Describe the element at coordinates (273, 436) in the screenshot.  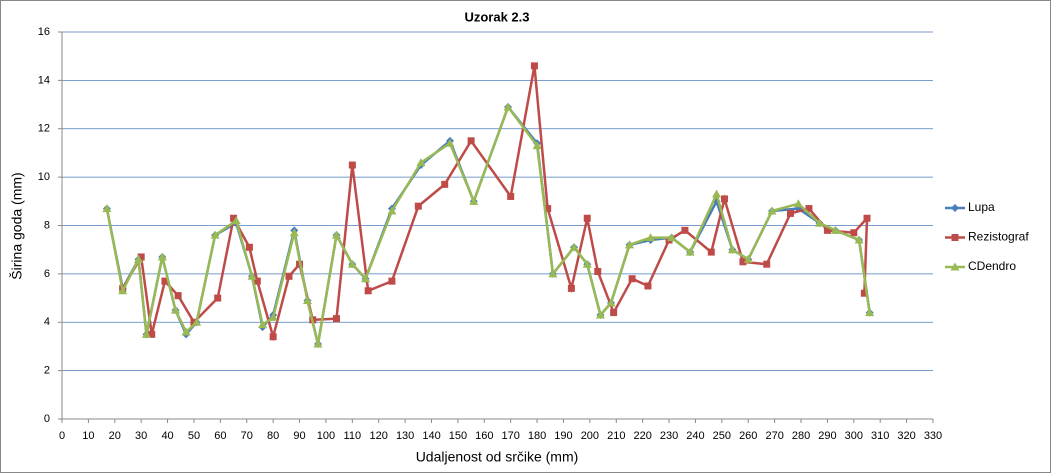
I see `x-tick-label: 80` at that location.